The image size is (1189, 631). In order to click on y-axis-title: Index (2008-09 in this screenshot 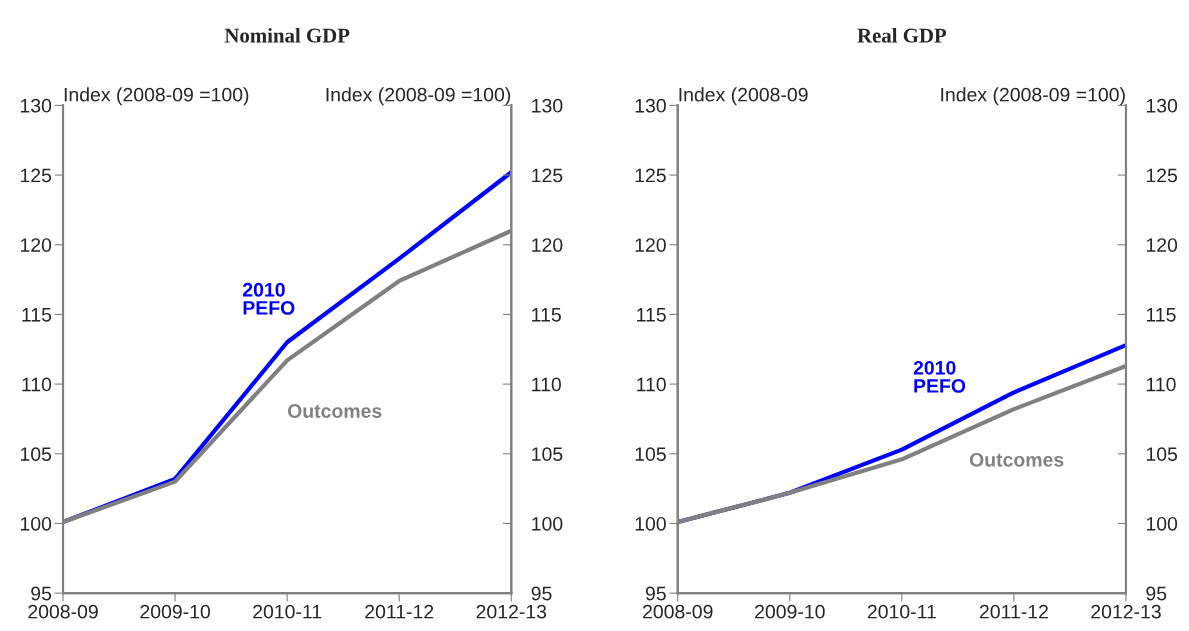, I will do `click(743, 96)`.